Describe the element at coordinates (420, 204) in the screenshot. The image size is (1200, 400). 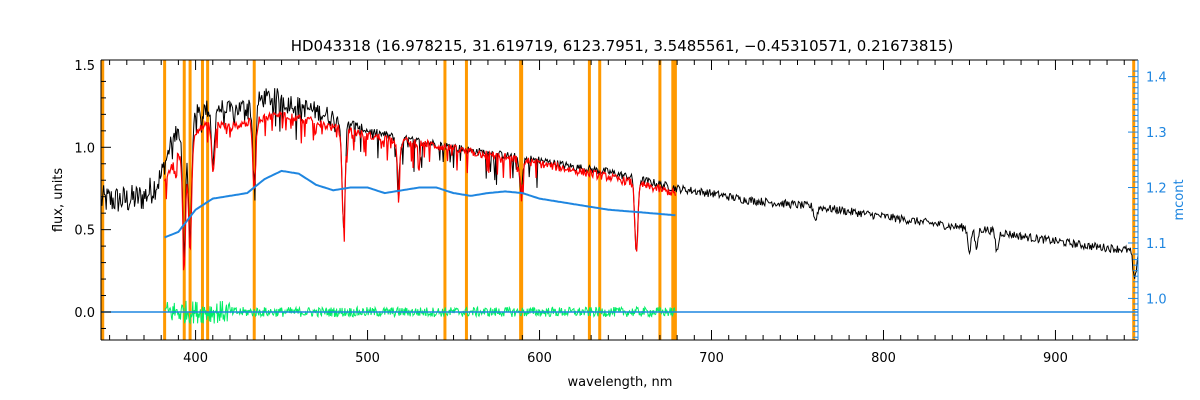
I see `continuum-path` at that location.